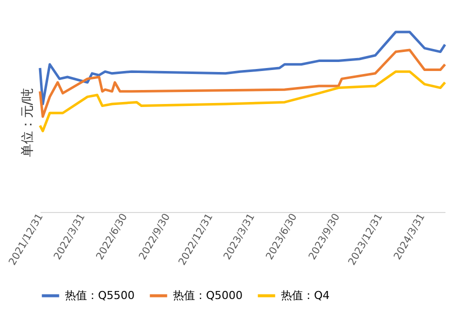 The width and height of the screenshot is (463, 326). Describe the element at coordinates (28, 123) in the screenshot. I see `y-axis-title: 单位：元/吨` at that location.